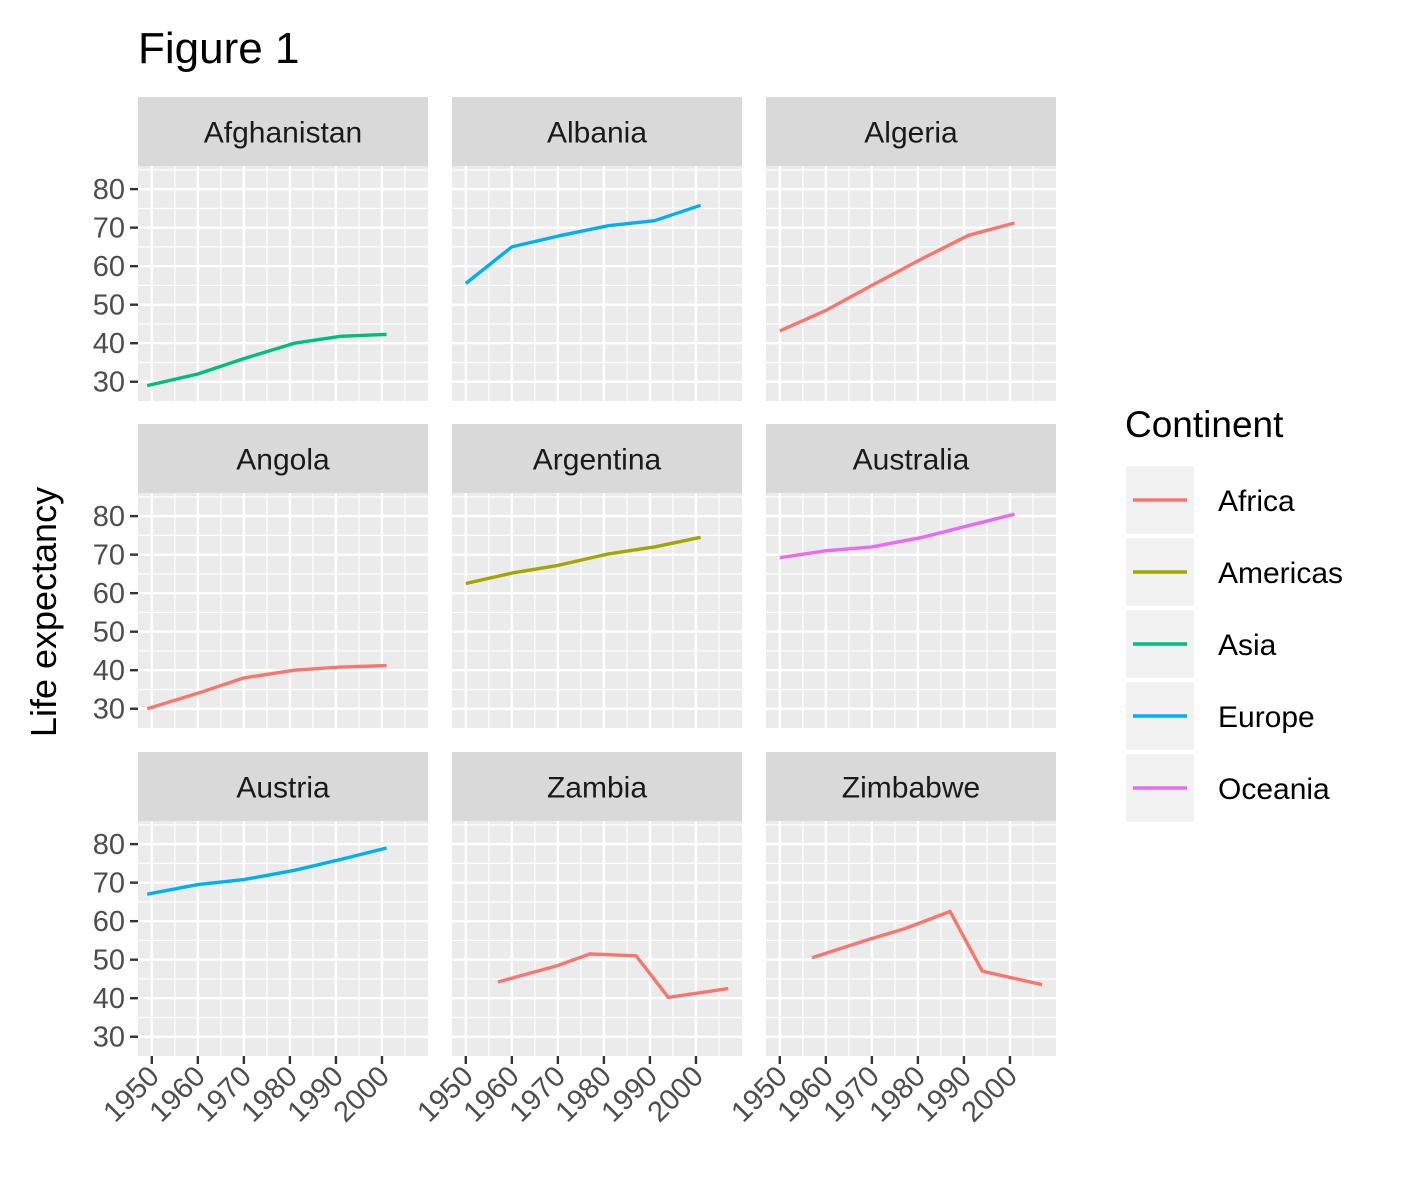  Describe the element at coordinates (1280, 573) in the screenshot. I see `legend-label: Americas` at that location.